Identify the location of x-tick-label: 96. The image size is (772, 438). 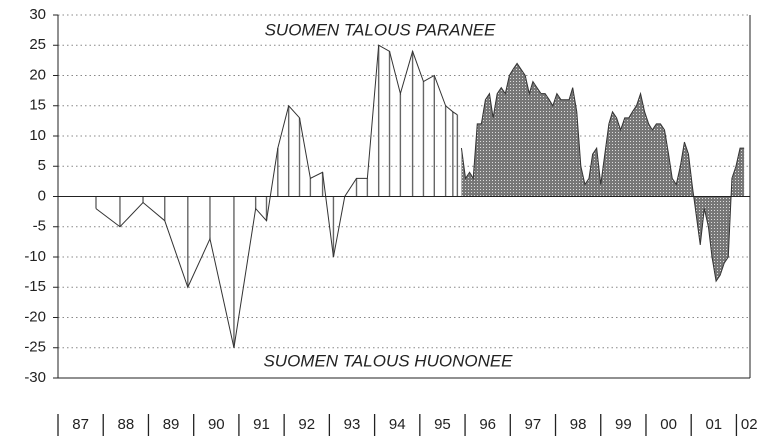
(487, 424).